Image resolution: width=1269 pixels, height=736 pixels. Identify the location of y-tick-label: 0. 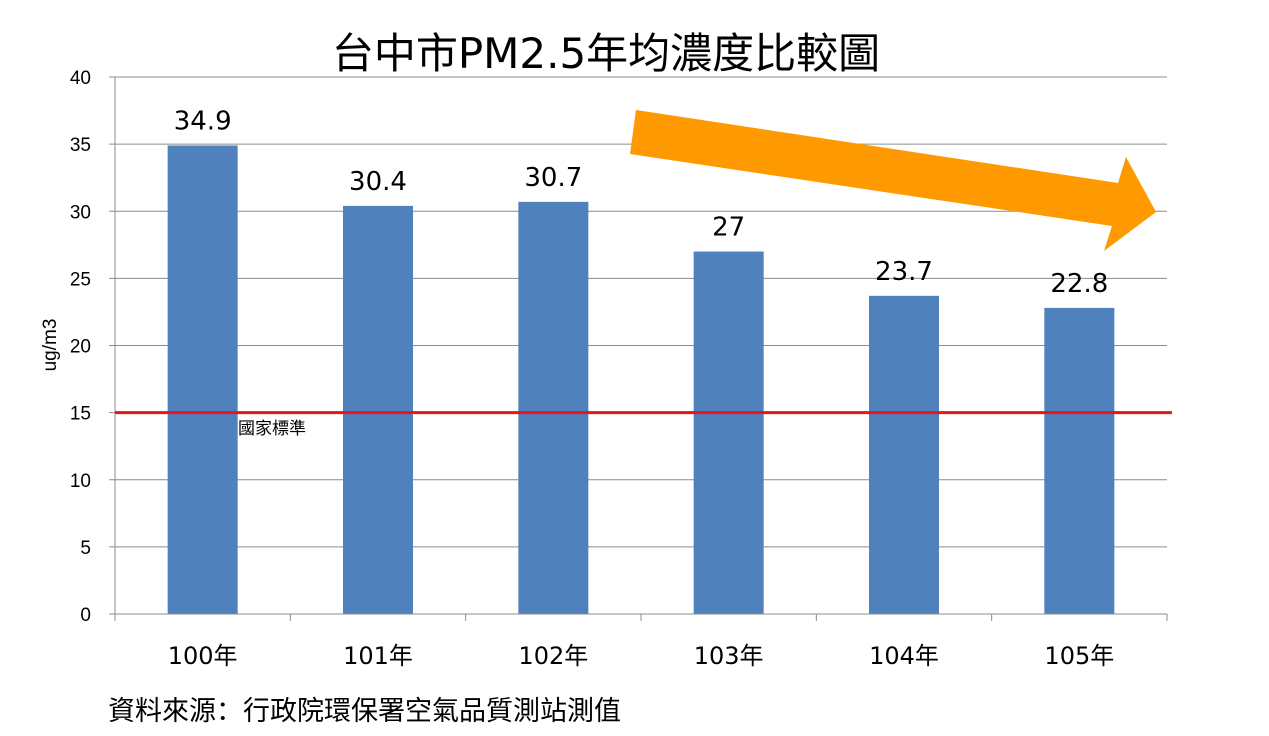
(85, 615).